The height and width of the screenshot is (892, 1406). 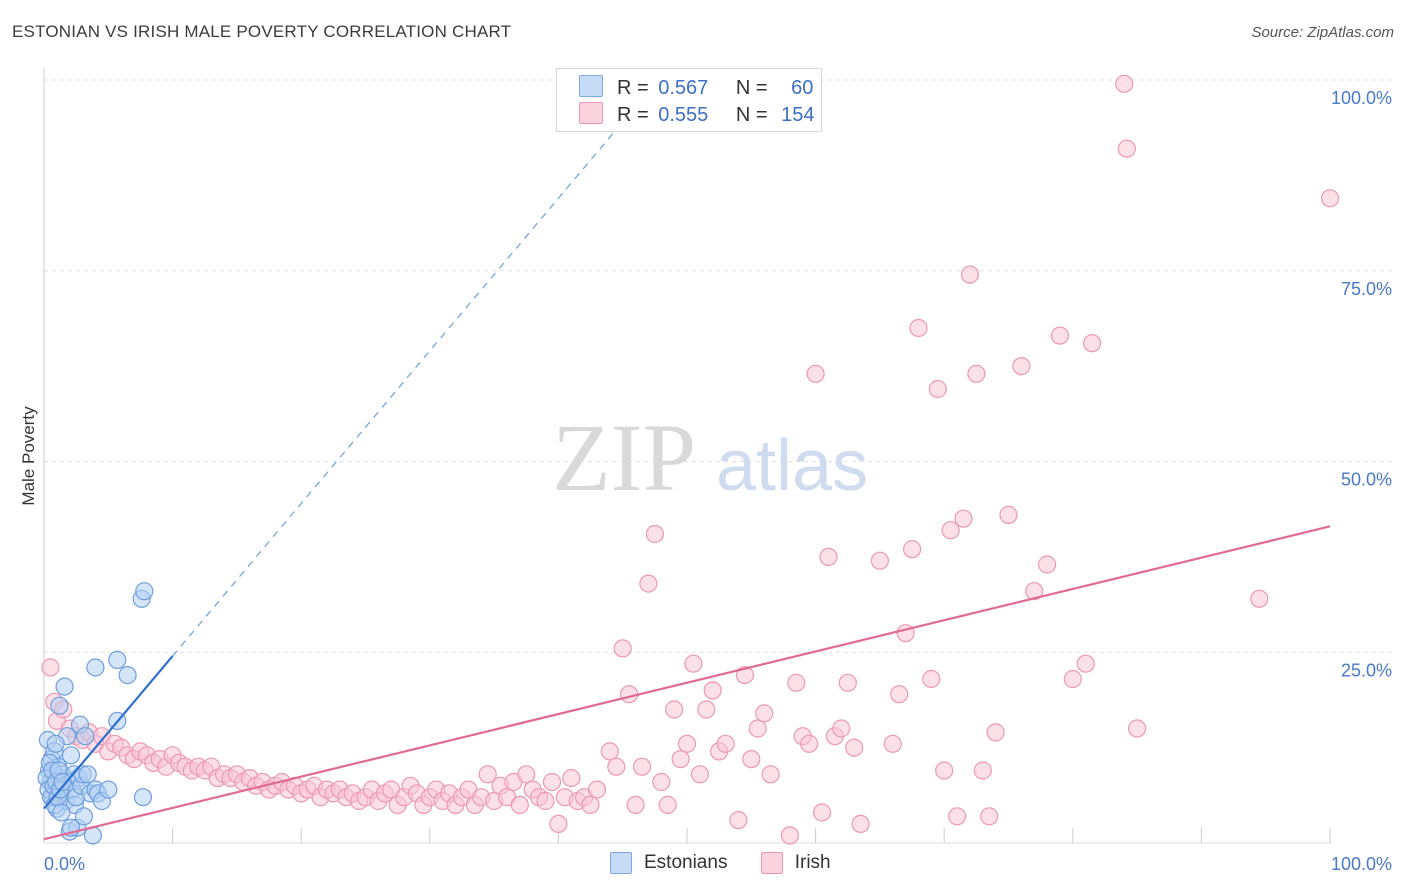 What do you see at coordinates (812, 862) in the screenshot?
I see `legend-label-irish: Irish` at bounding box center [812, 862].